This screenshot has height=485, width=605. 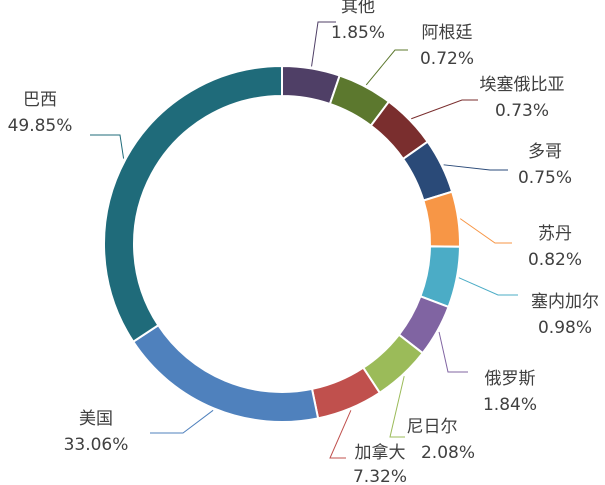 I want to click on slice-value-label: 7.32%, so click(x=380, y=476).